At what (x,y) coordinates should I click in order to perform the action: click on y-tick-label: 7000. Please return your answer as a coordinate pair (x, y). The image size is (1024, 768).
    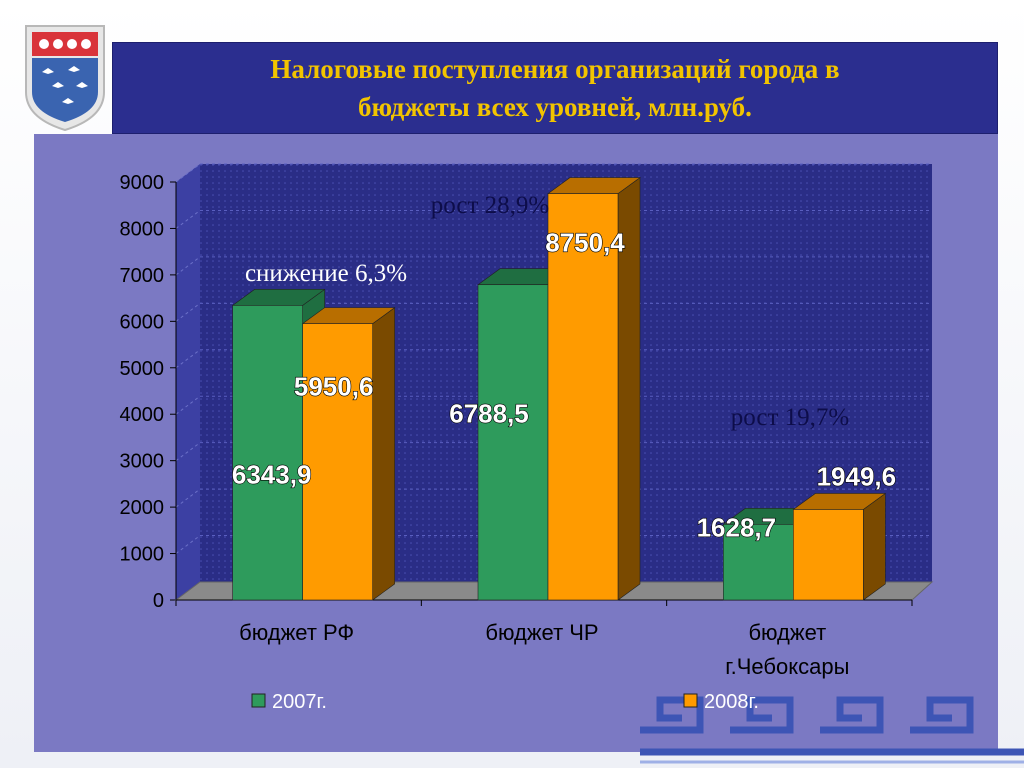
    Looking at the image, I should click on (142, 276).